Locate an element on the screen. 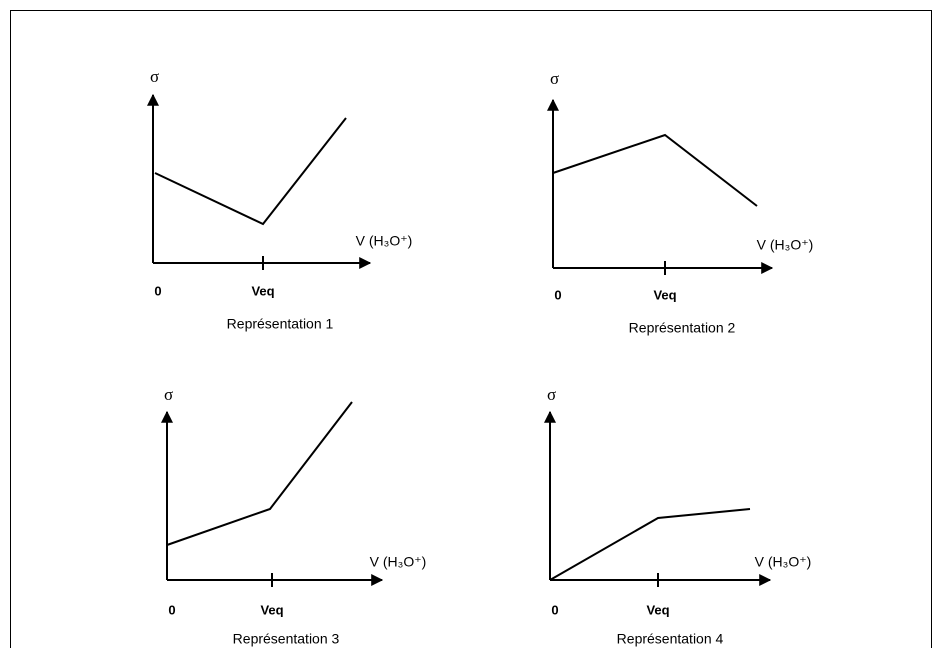  caption: Représentation 2 is located at coordinates (682, 328).